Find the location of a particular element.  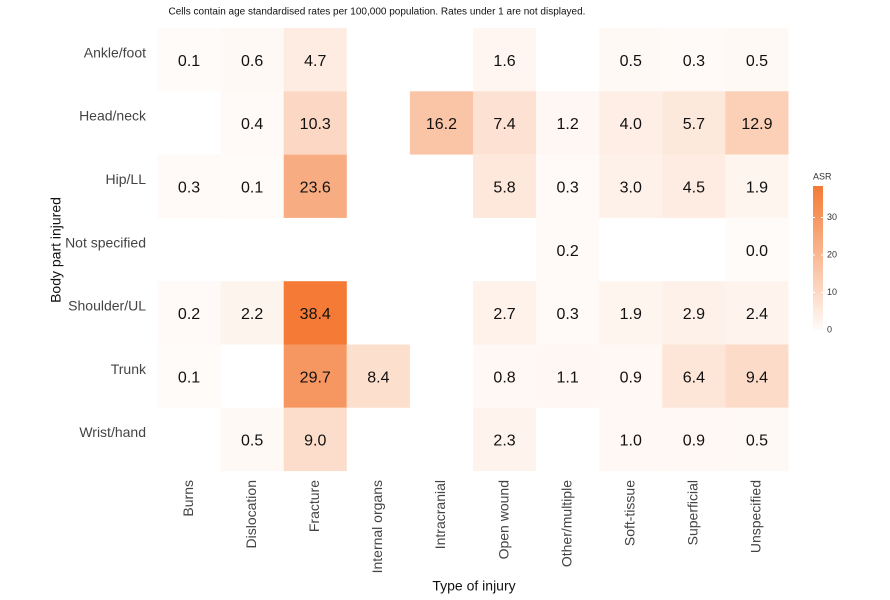

y-tick-label: Shoulder/UL is located at coordinates (107, 306).